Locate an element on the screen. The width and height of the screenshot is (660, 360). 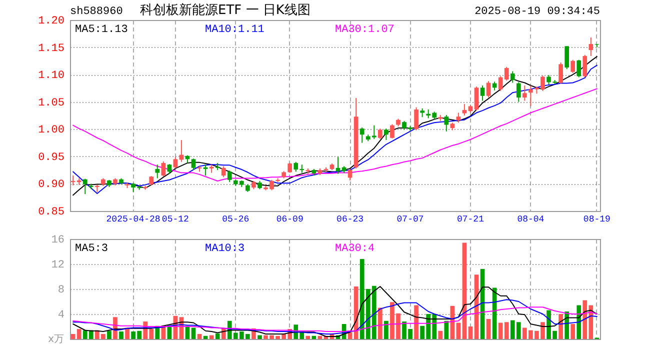
y-tick-label: 1.15 is located at coordinates (51, 48).